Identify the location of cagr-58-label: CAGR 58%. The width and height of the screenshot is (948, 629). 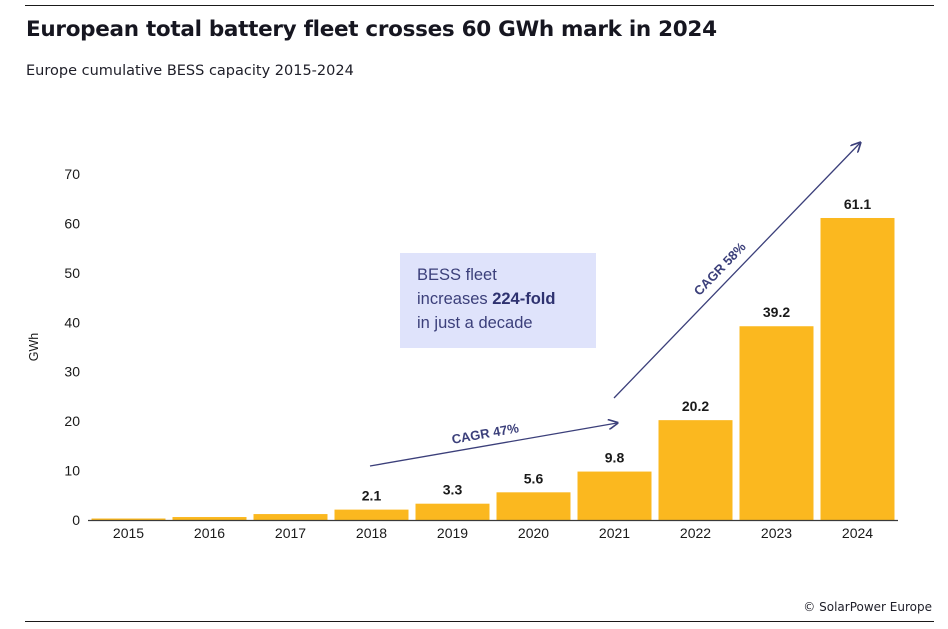
(720, 269).